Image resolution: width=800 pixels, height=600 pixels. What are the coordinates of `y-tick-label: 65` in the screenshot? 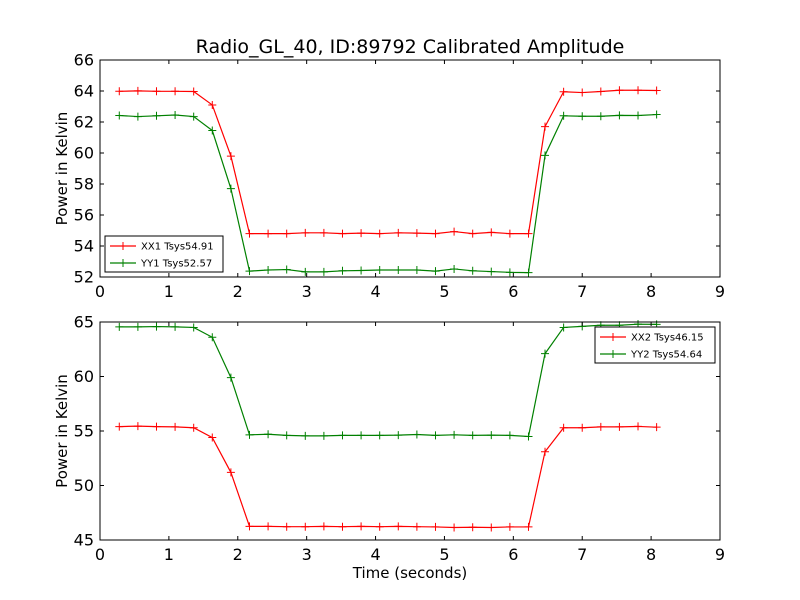 It's located at (84, 322).